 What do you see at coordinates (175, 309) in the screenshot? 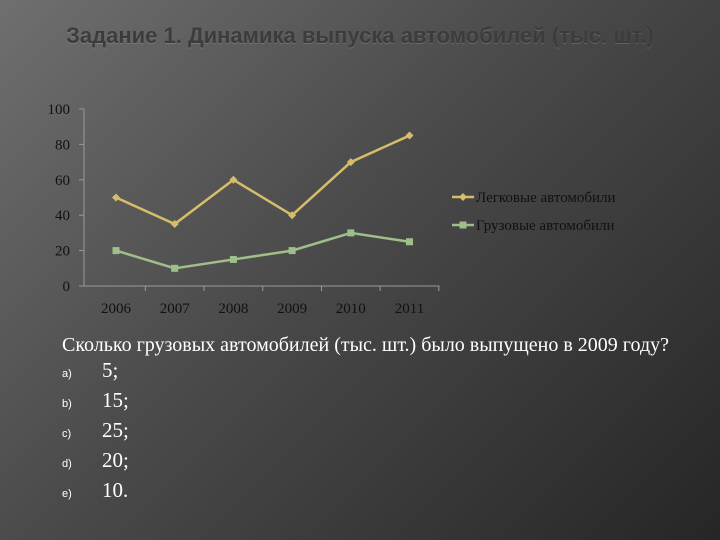
I see `x-tick-label: 2007` at bounding box center [175, 309].